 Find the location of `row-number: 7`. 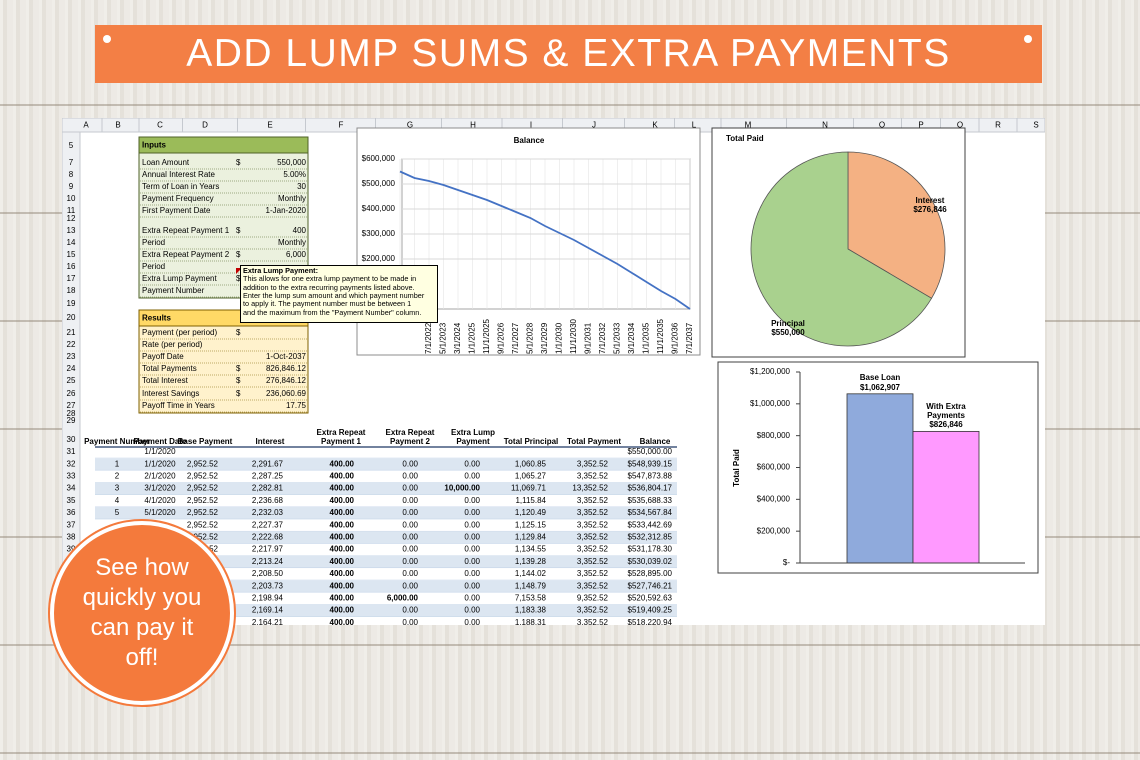

row-number: 7 is located at coordinates (71, 162).